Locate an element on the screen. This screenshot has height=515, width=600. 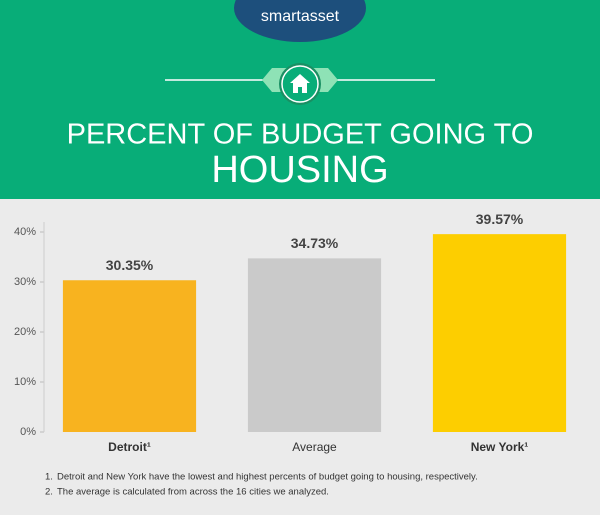
chart-subtitle: HOUSING is located at coordinates (299, 170).